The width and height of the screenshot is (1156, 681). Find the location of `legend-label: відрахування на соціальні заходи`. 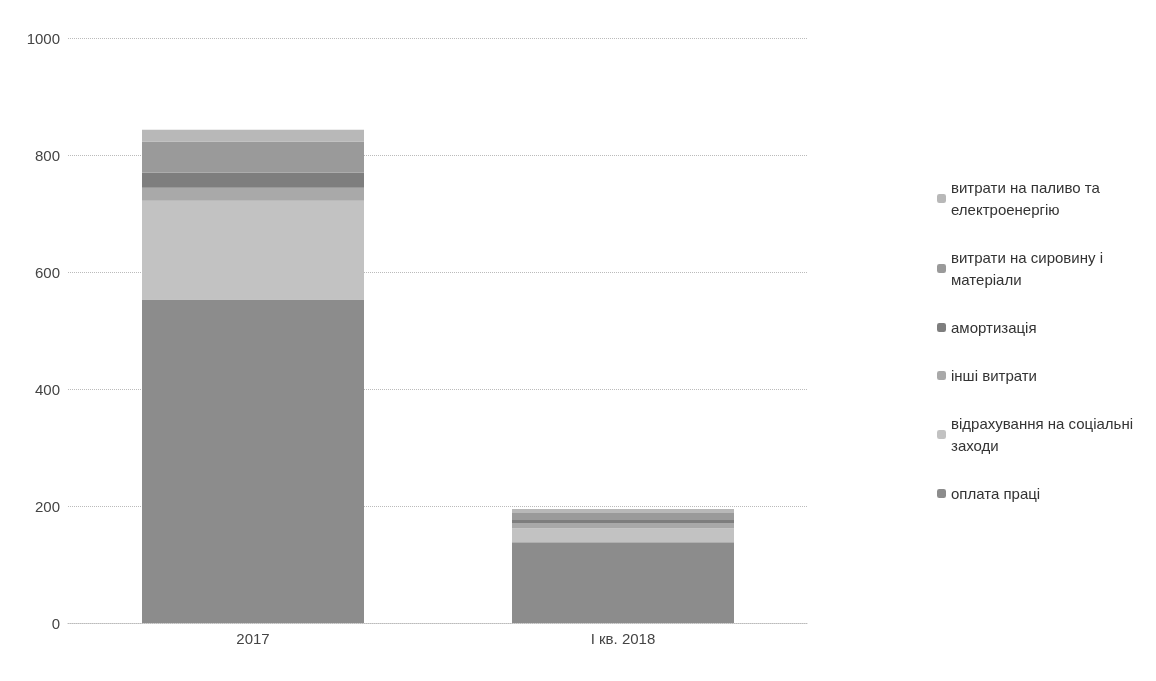

legend-label: відрахування на соціальні заходи is located at coordinates (1042, 434).